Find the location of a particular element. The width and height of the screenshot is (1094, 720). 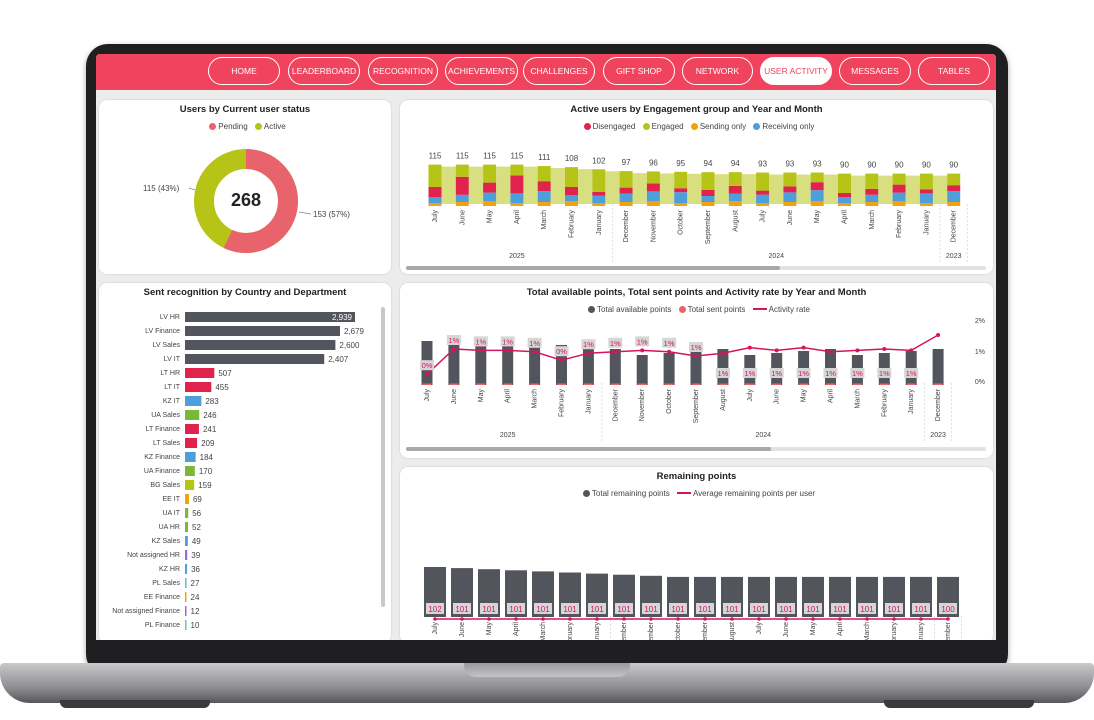

nav-tables-button: TABLES is located at coordinates (954, 71).